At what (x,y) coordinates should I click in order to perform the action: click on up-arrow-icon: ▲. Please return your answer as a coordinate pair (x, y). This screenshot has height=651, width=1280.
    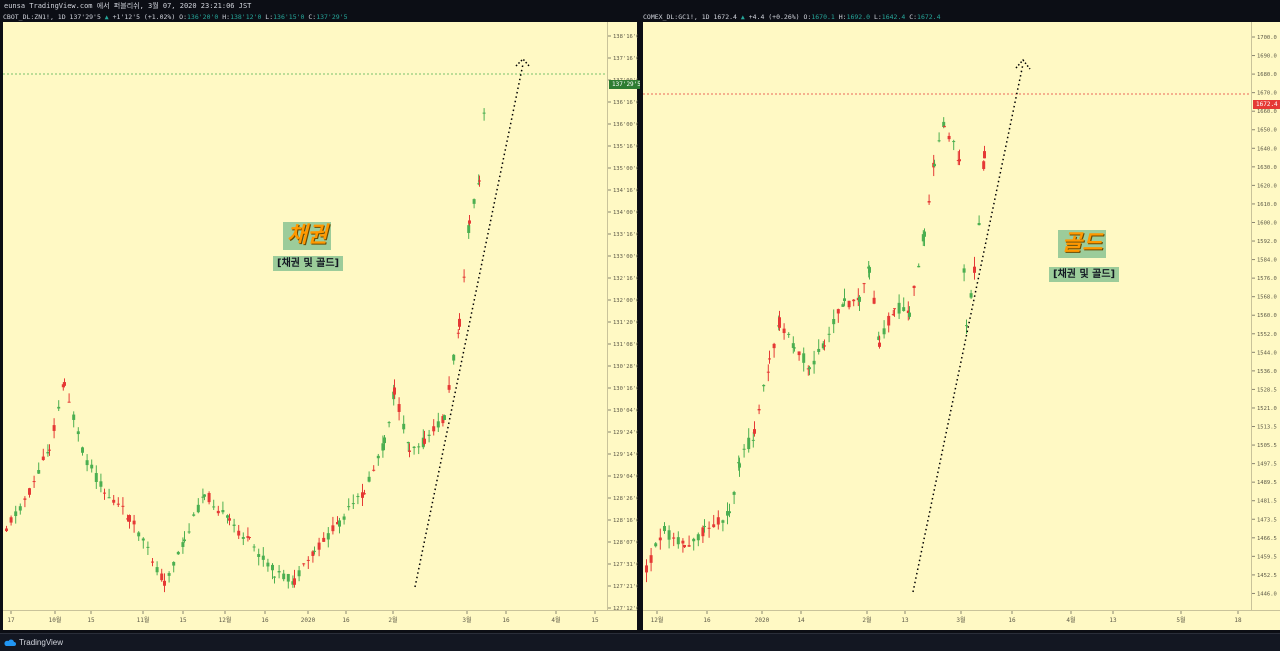
    Looking at the image, I should click on (742, 17).